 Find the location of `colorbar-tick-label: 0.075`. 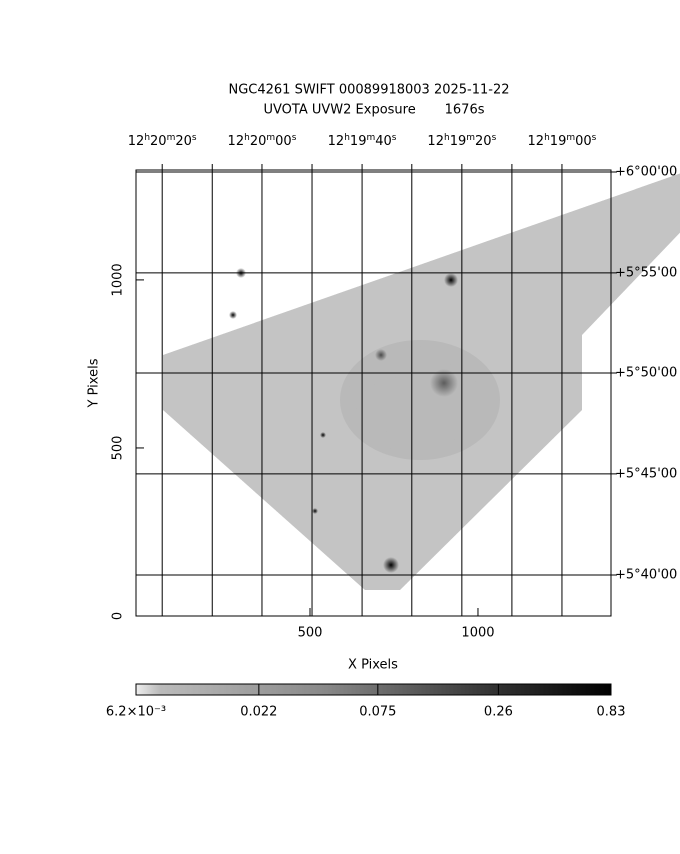

colorbar-tick-label: 0.075 is located at coordinates (377, 712).